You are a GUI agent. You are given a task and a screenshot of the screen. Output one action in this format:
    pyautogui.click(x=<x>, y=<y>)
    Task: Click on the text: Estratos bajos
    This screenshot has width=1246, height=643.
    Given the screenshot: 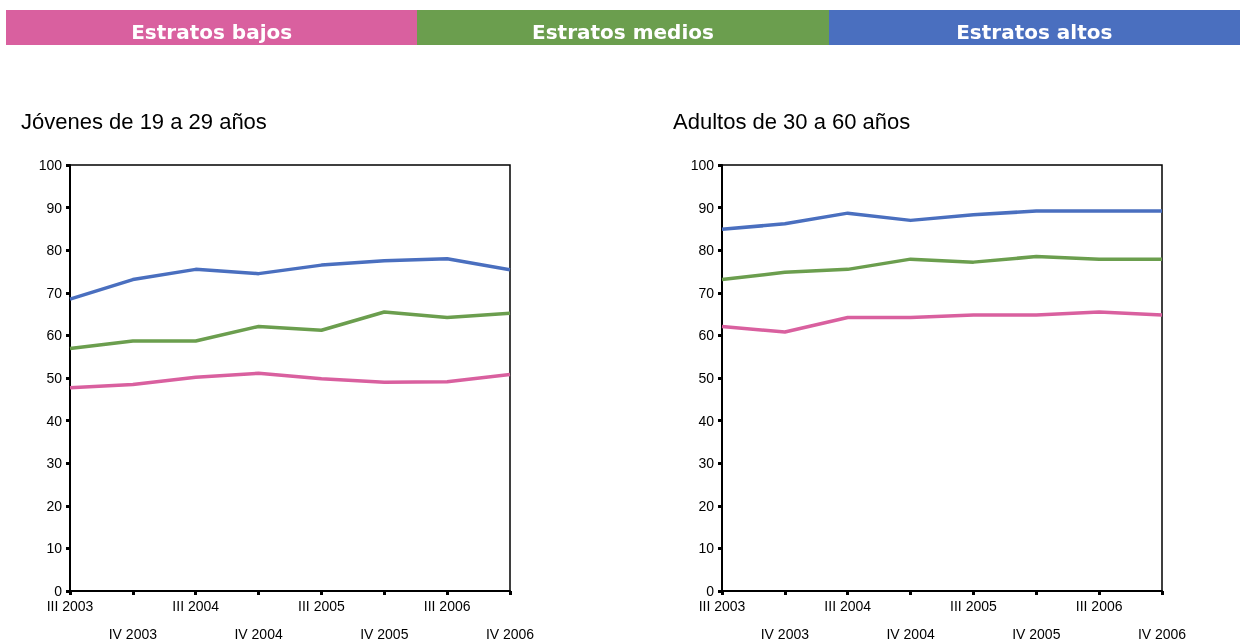 What is the action you would take?
    pyautogui.click(x=212, y=27)
    